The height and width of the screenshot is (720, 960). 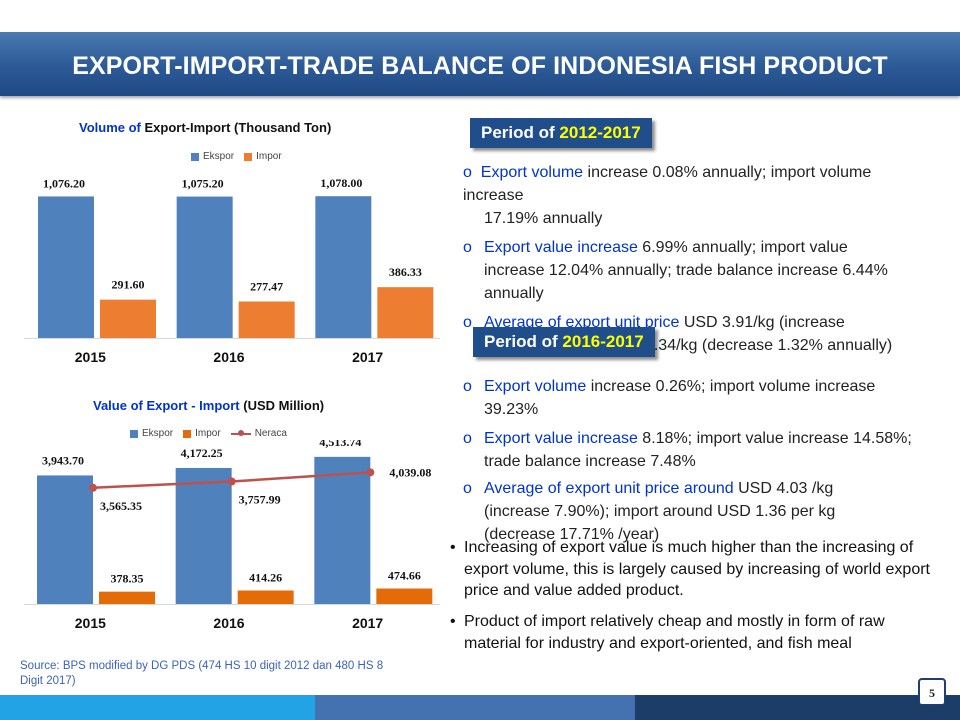 I want to click on point-neraca-2015, so click(x=93, y=487).